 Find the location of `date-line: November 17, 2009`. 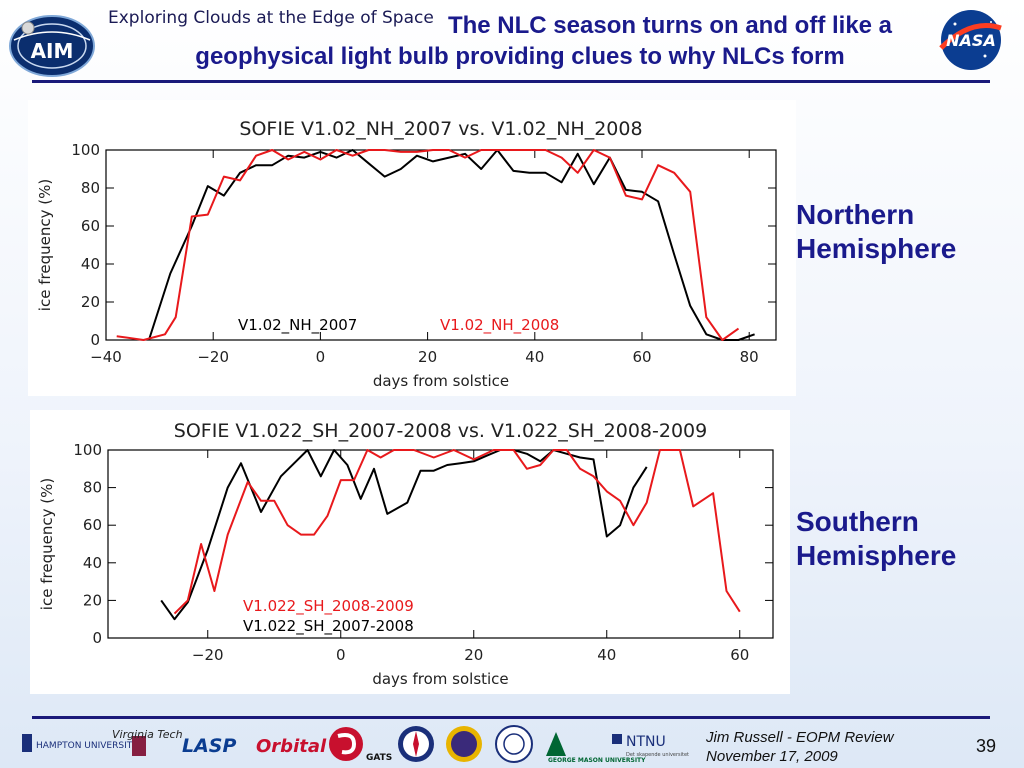

date-line: November 17, 2009 is located at coordinates (772, 756).